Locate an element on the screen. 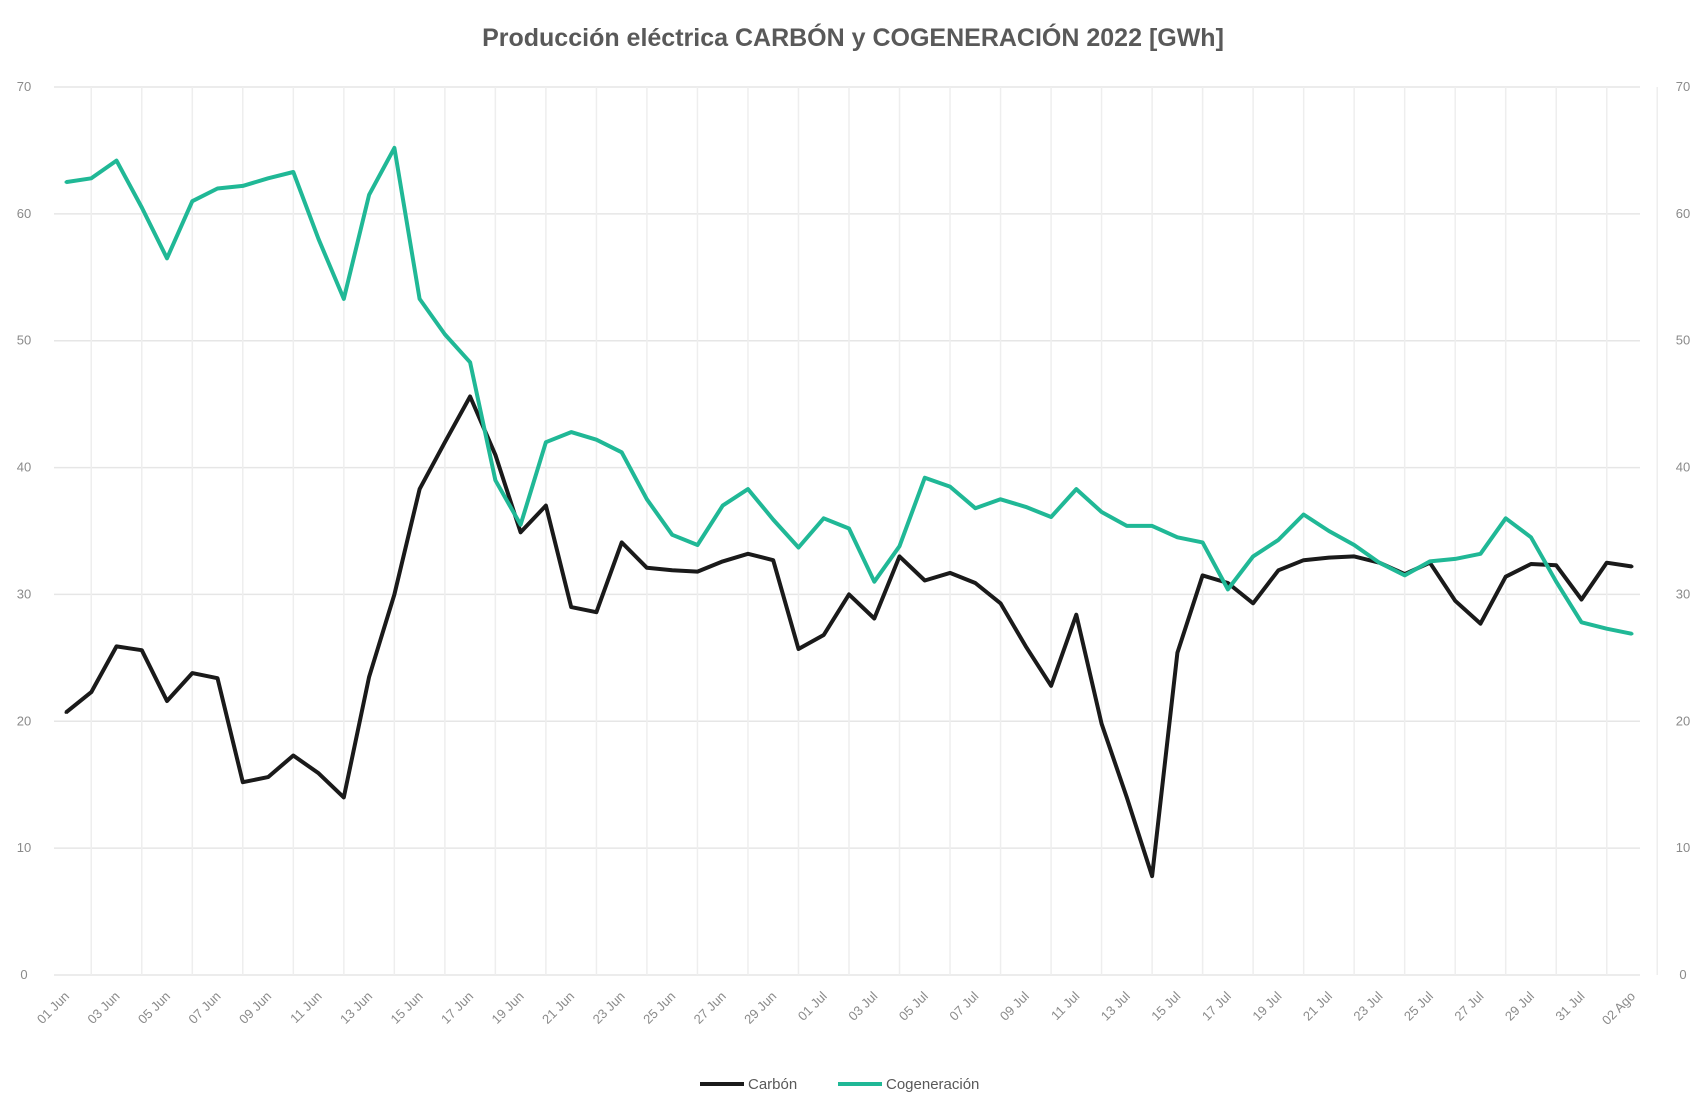  x-tick-label: 29 Jul is located at coordinates (1519, 1005).